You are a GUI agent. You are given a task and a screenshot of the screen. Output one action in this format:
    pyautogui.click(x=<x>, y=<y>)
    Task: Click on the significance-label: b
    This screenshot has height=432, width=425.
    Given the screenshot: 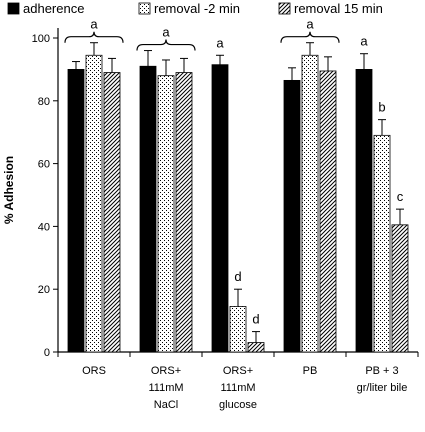 What is the action you would take?
    pyautogui.click(x=381, y=107)
    